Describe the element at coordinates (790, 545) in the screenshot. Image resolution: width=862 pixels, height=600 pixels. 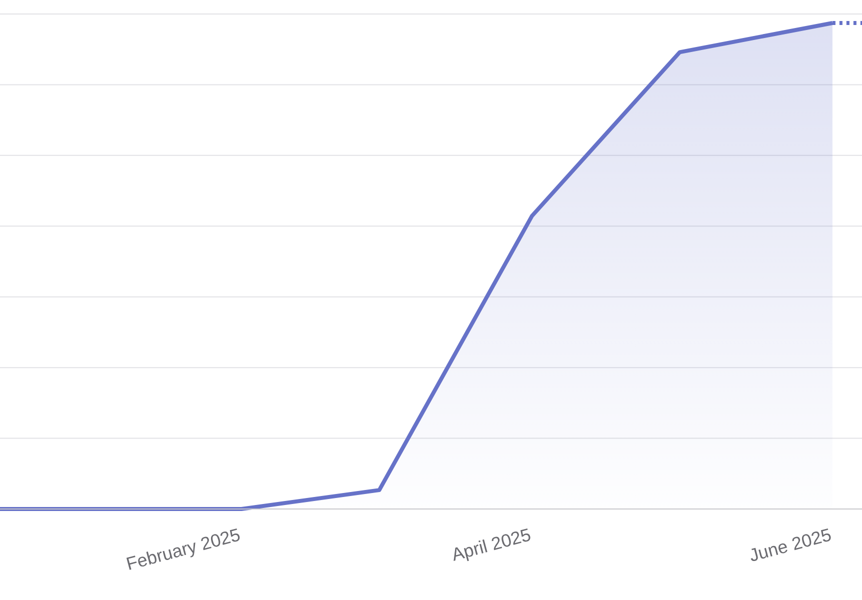
I see `x-tick-label: June 2025` at that location.